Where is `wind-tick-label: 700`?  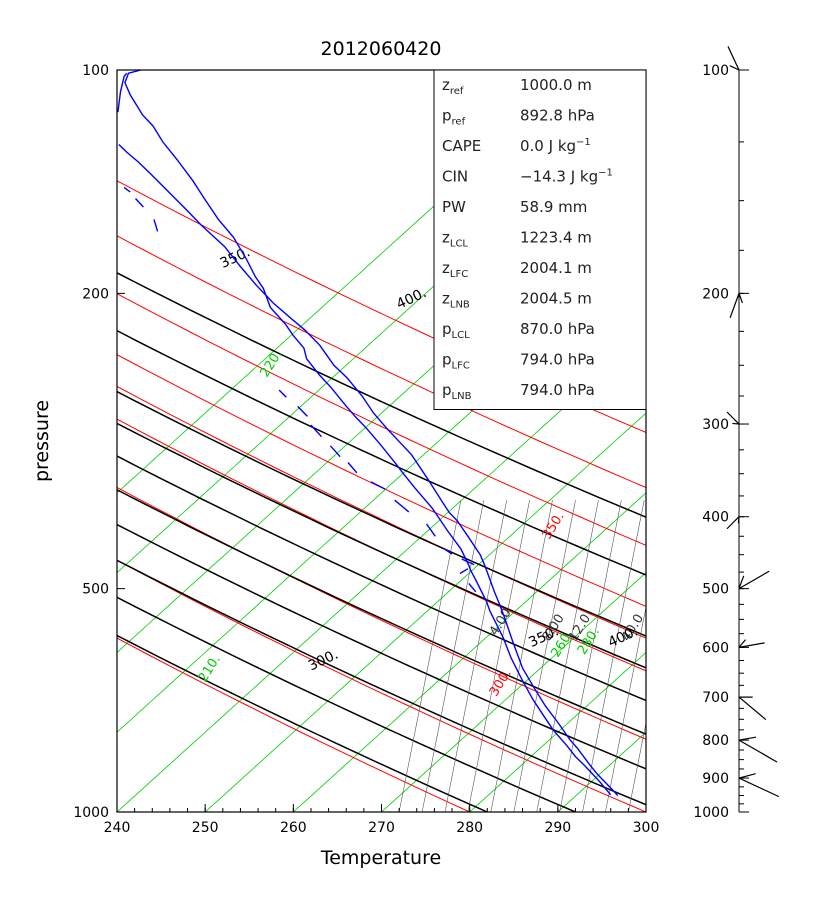 wind-tick-label: 700 is located at coordinates (715, 698).